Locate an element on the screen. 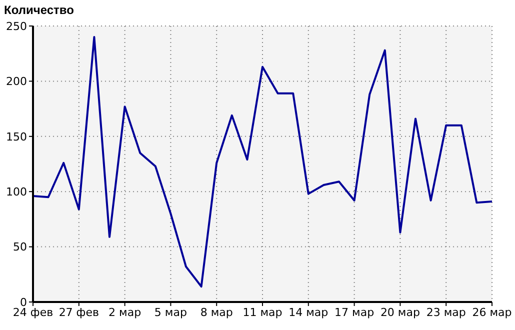 This screenshot has height=330, width=515. x-tick-label: 26 мар is located at coordinates (492, 312).